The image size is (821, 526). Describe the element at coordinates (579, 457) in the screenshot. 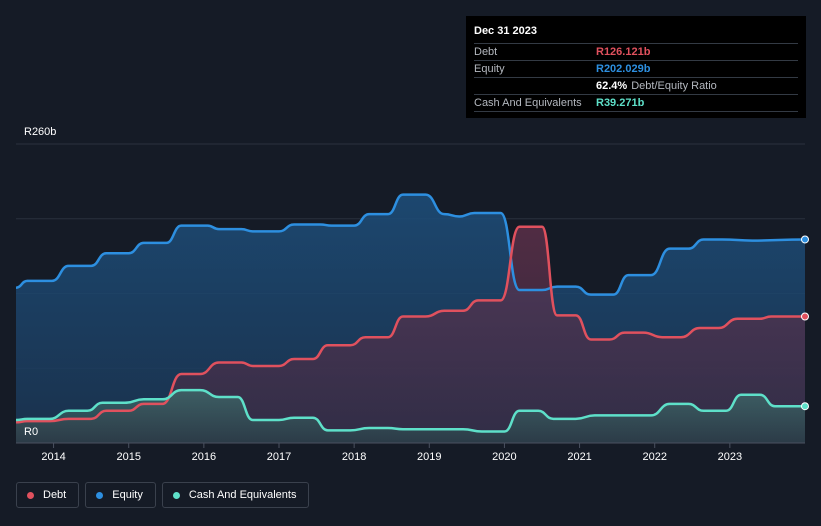

I see `x-tick-label: 2021` at that location.